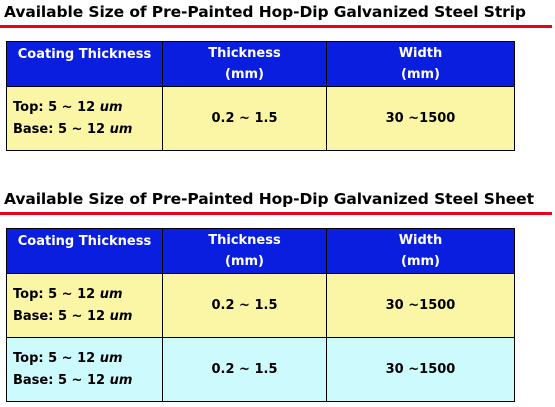 Image resolution: width=555 pixels, height=407 pixels. What do you see at coordinates (276, 213) in the screenshot?
I see `sheet-title-underline` at bounding box center [276, 213].